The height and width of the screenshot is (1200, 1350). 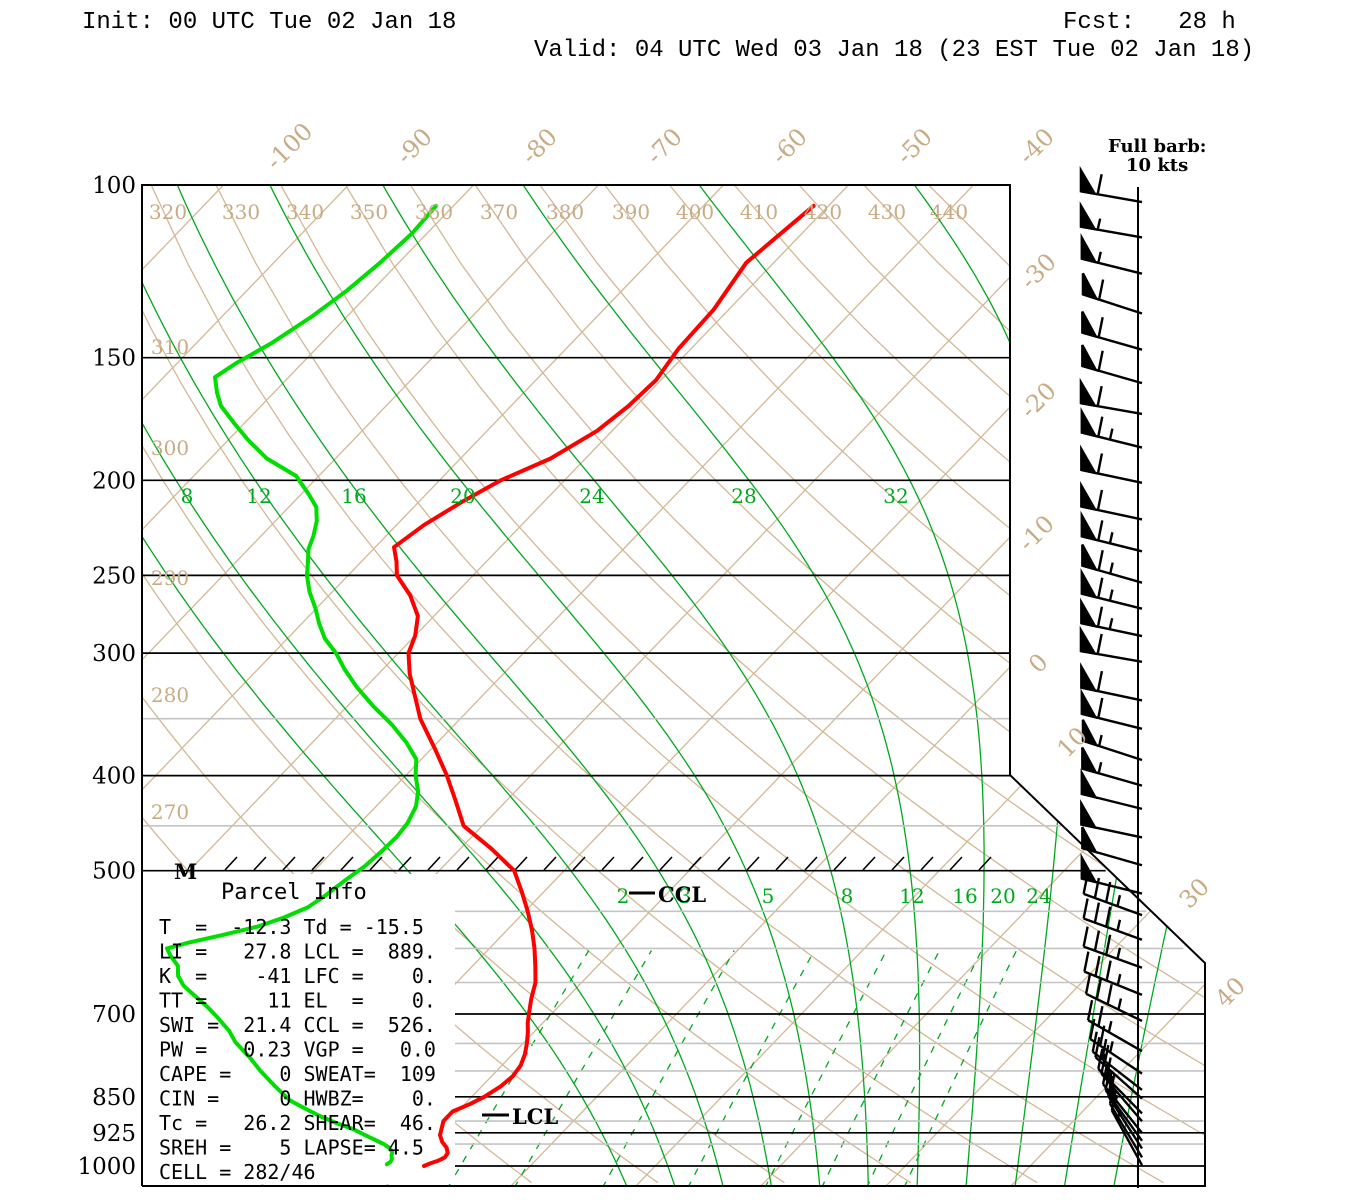 I want to click on pressure-axis-label: 300, so click(x=114, y=654).